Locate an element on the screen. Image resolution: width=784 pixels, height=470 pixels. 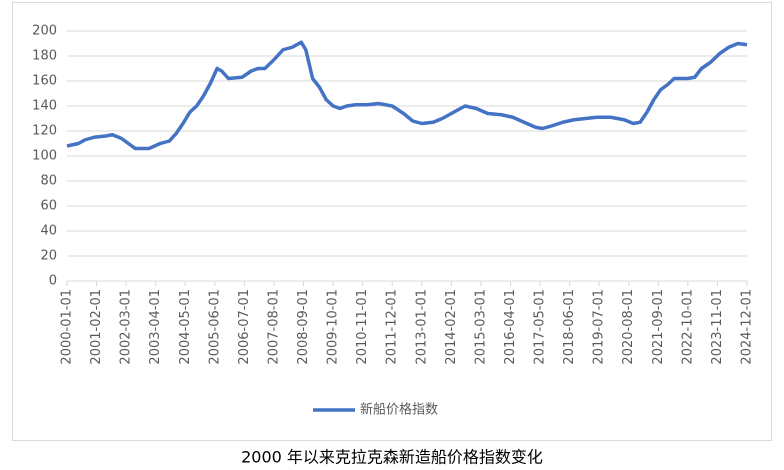
y-tick-label: 20 is located at coordinates (48, 256).